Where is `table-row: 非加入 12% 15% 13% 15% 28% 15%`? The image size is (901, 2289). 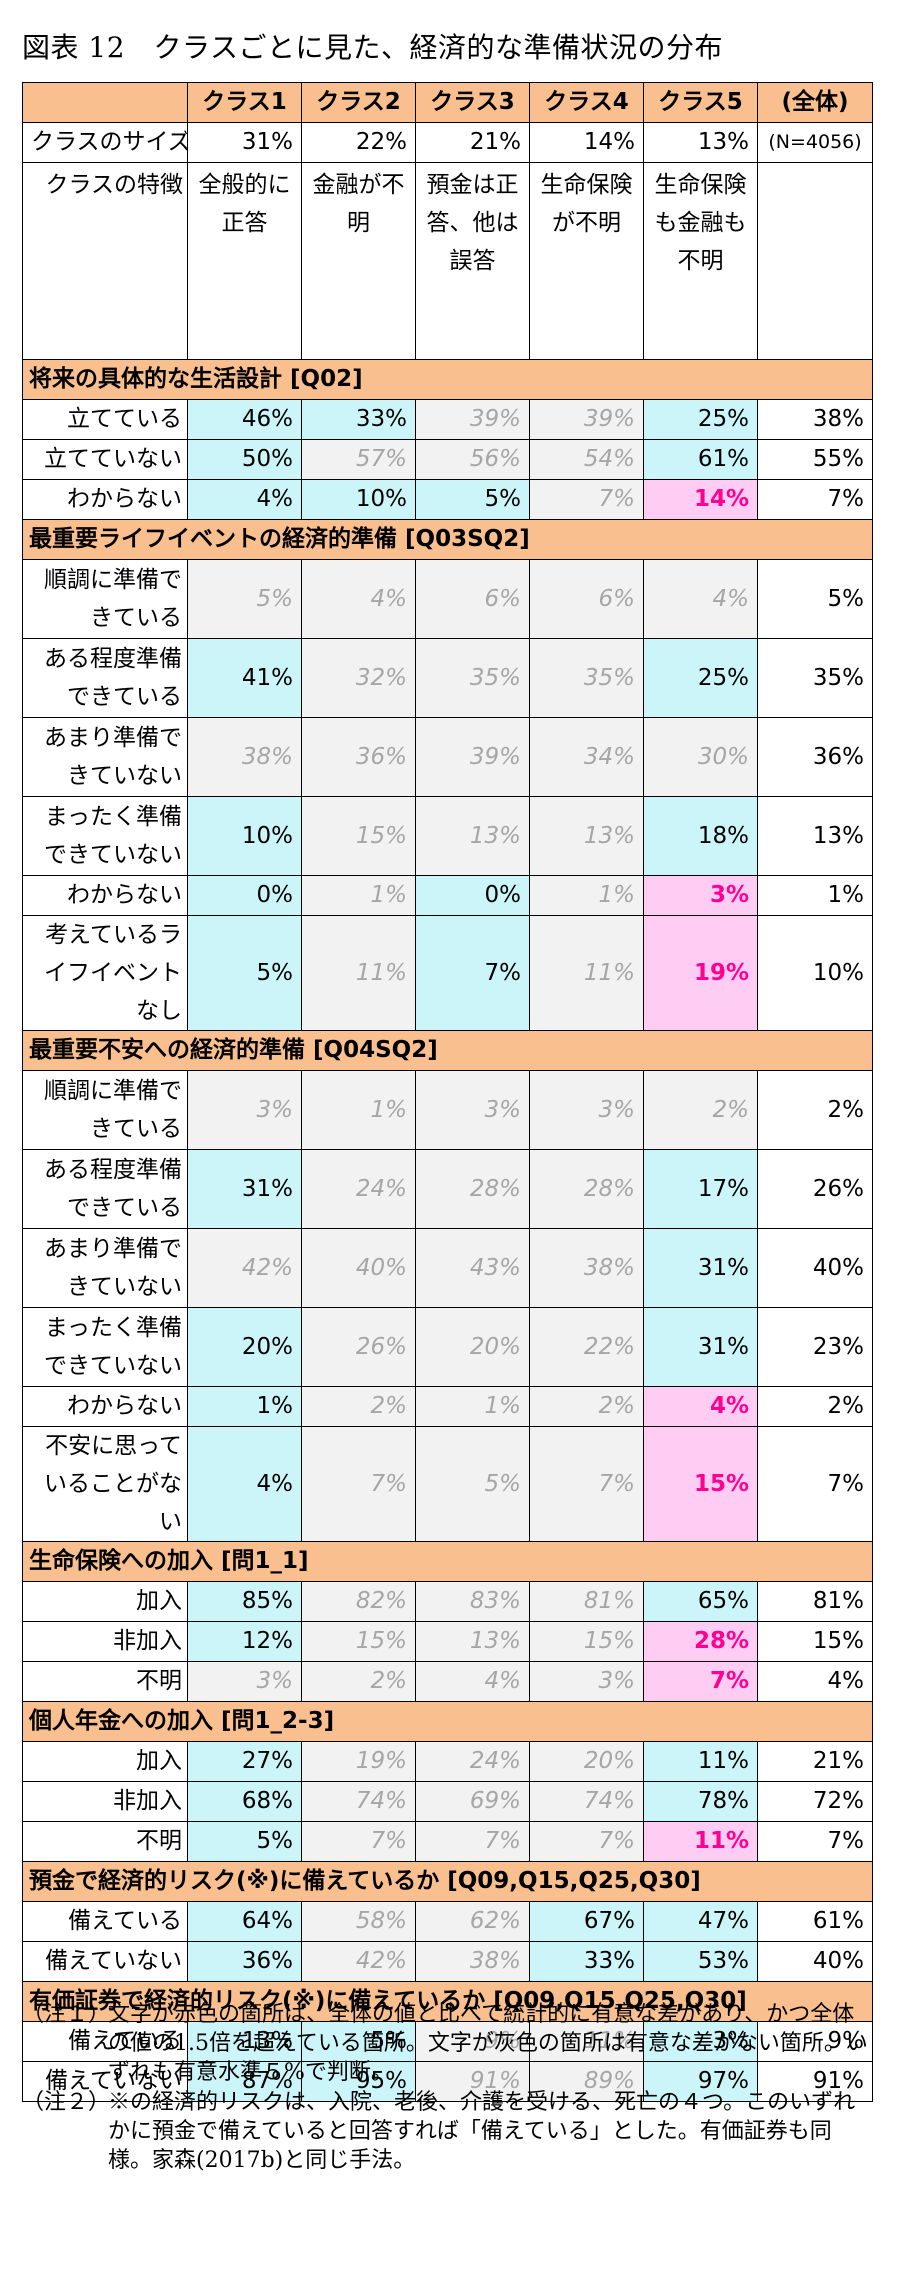
table-row: 非加入 12% 15% 13% 15% 28% 15% is located at coordinates (447, 1641).